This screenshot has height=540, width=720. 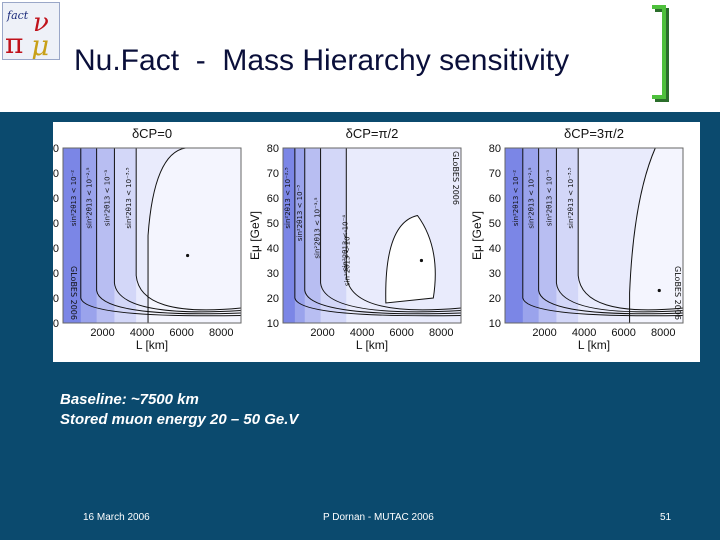 What do you see at coordinates (40, 44) in the screenshot?
I see `logo-letter-mu: μ` at bounding box center [40, 44].